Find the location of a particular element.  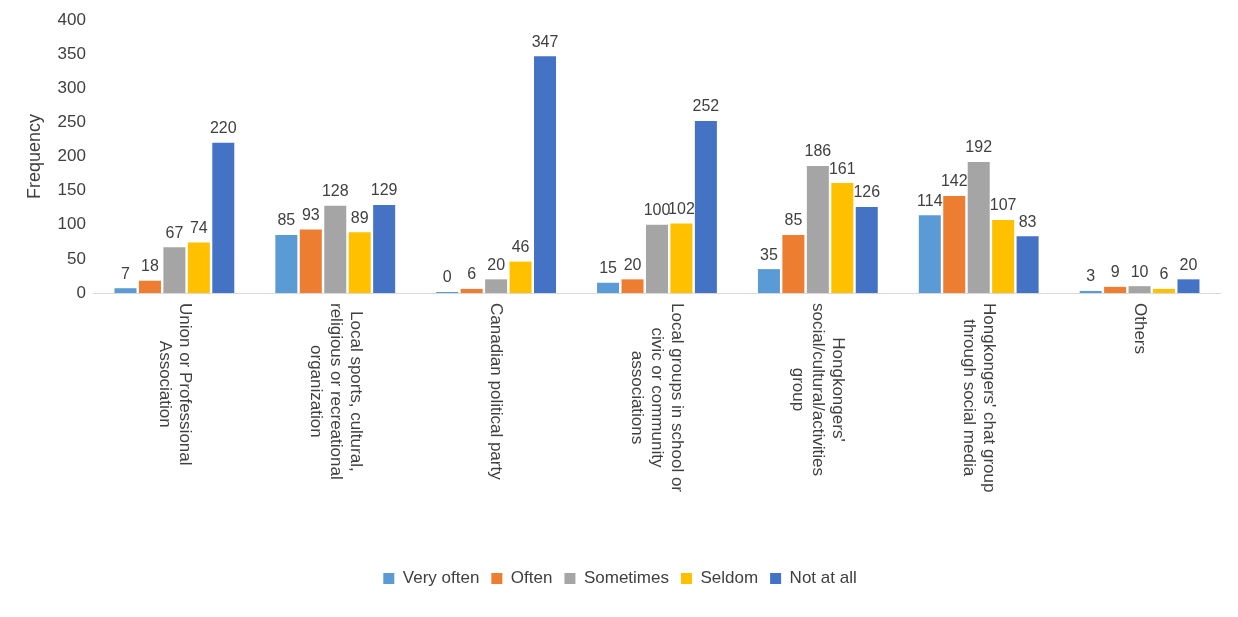

data-label: 347 is located at coordinates (545, 41).